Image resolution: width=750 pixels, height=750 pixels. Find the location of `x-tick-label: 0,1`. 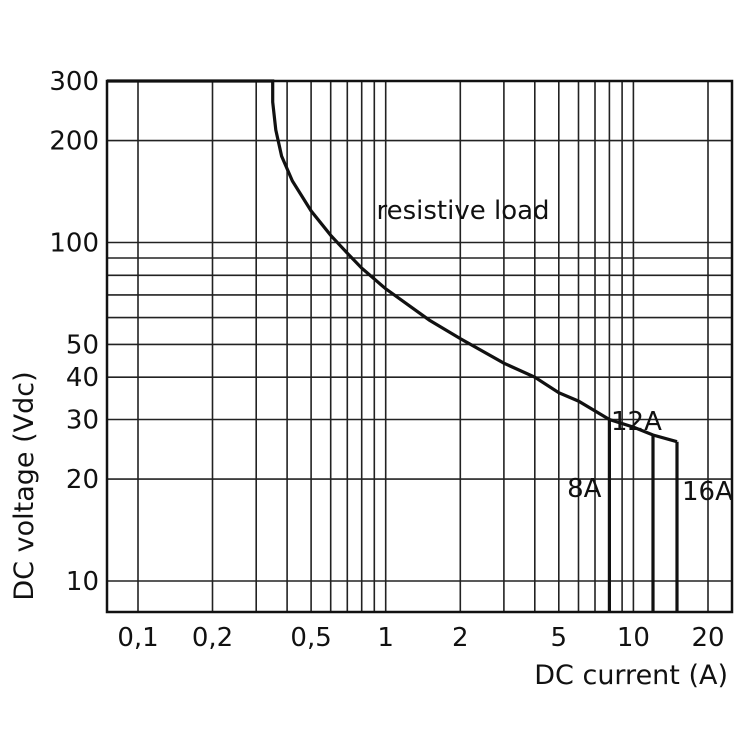

x-tick-label: 0,1 is located at coordinates (137, 638).